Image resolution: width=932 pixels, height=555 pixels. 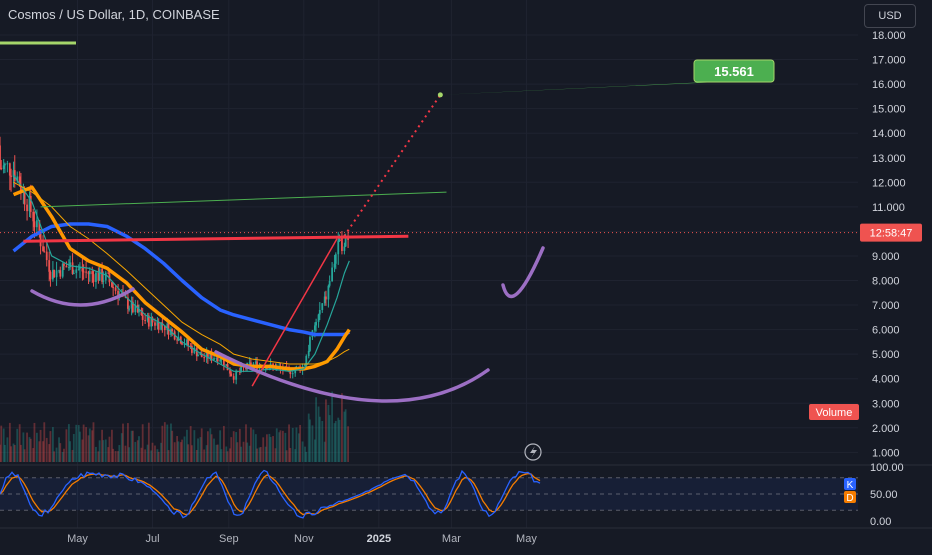 What do you see at coordinates (734, 71) in the screenshot?
I see `target-label-box` at bounding box center [734, 71].